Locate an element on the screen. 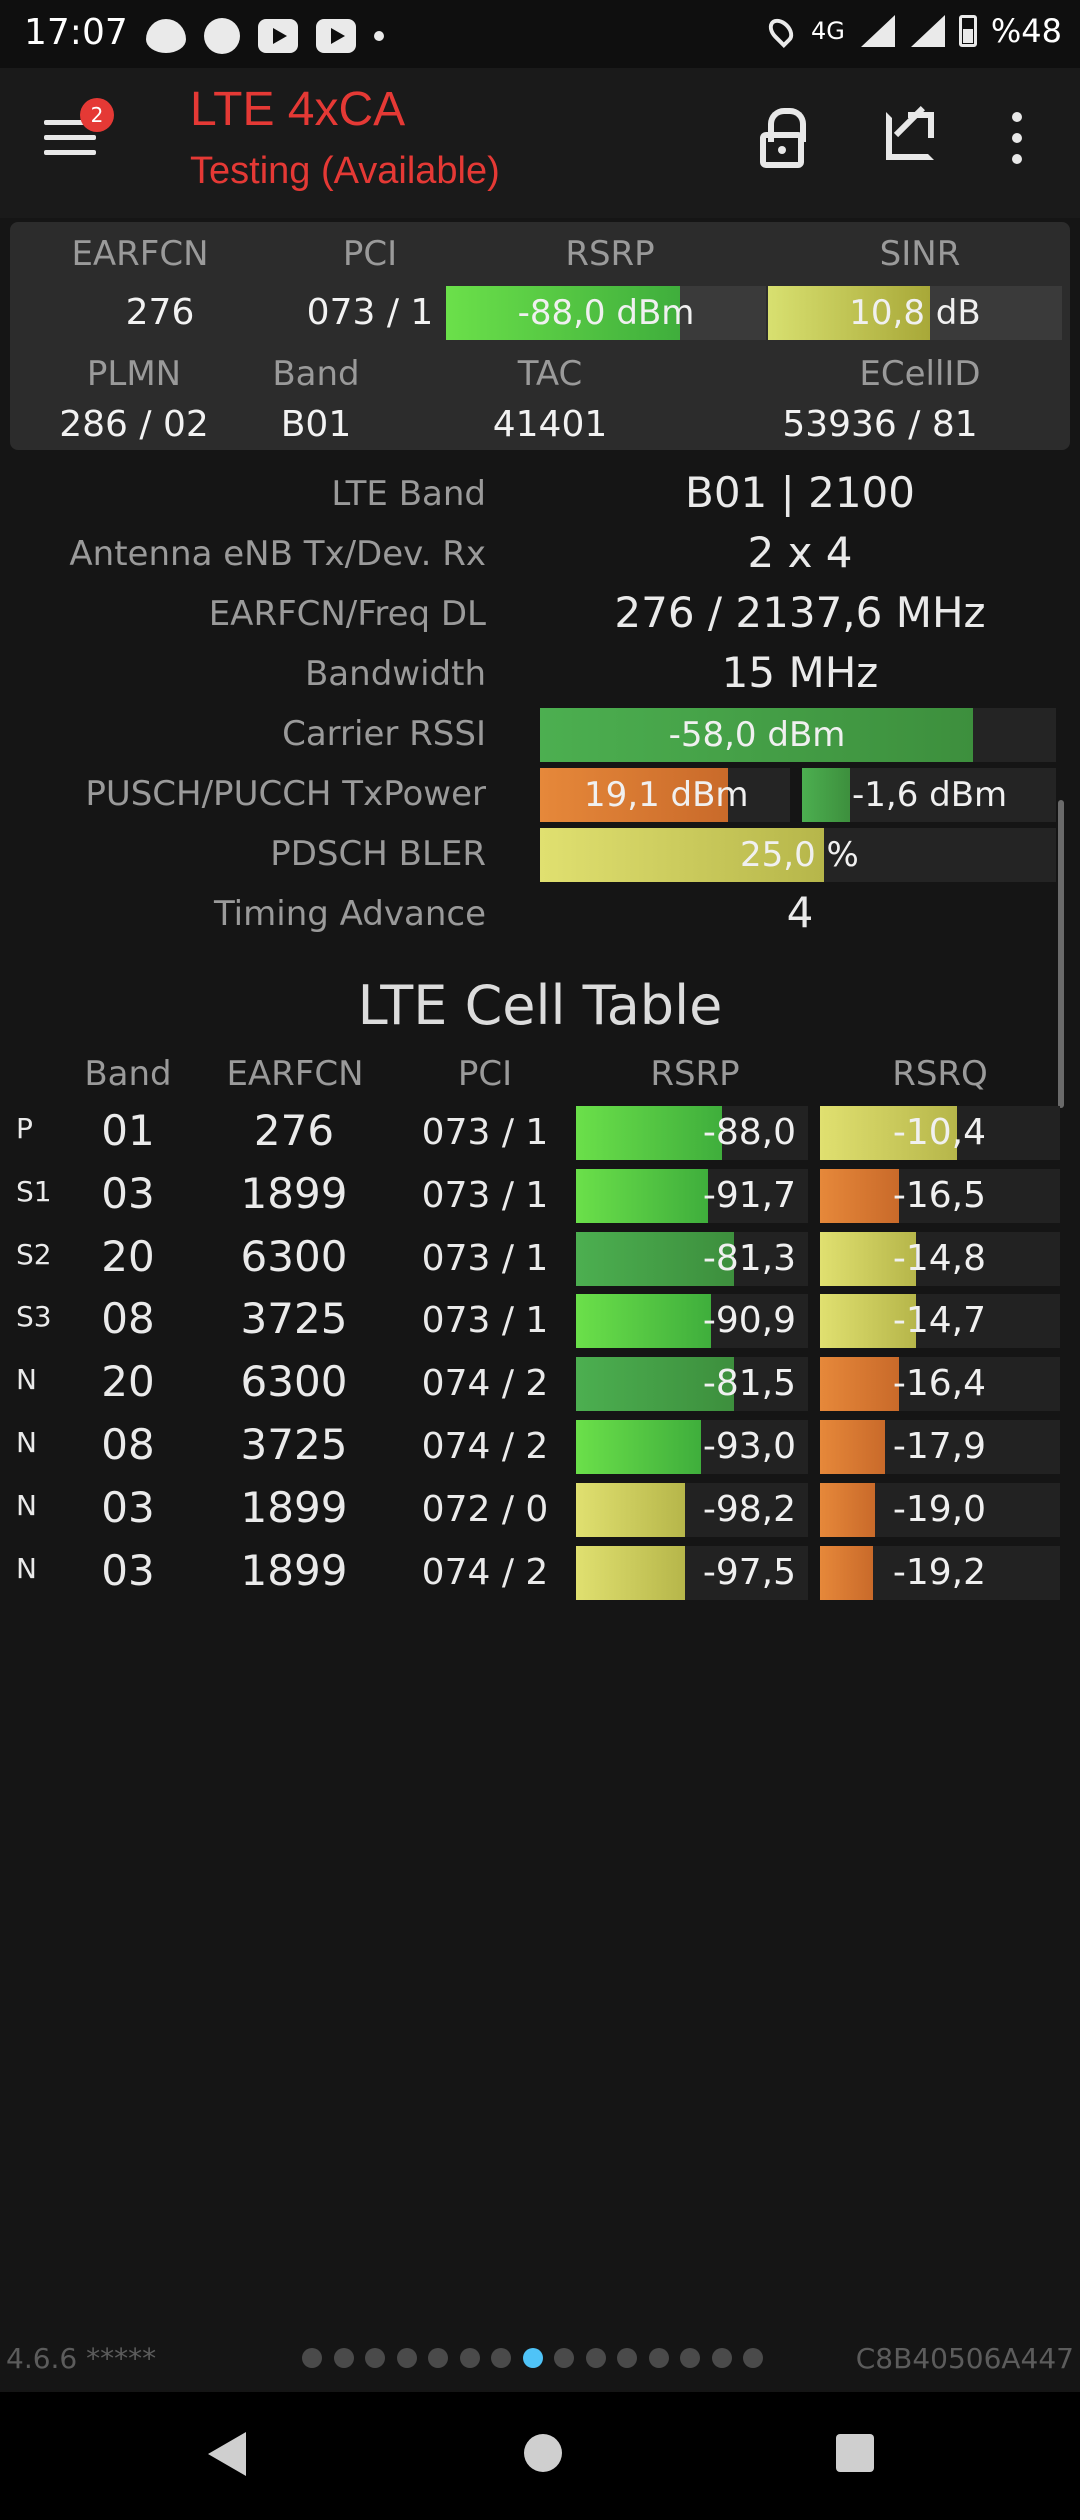 The height and width of the screenshot is (2520, 1080). cell-earfcn: 276 is located at coordinates (294, 1130).